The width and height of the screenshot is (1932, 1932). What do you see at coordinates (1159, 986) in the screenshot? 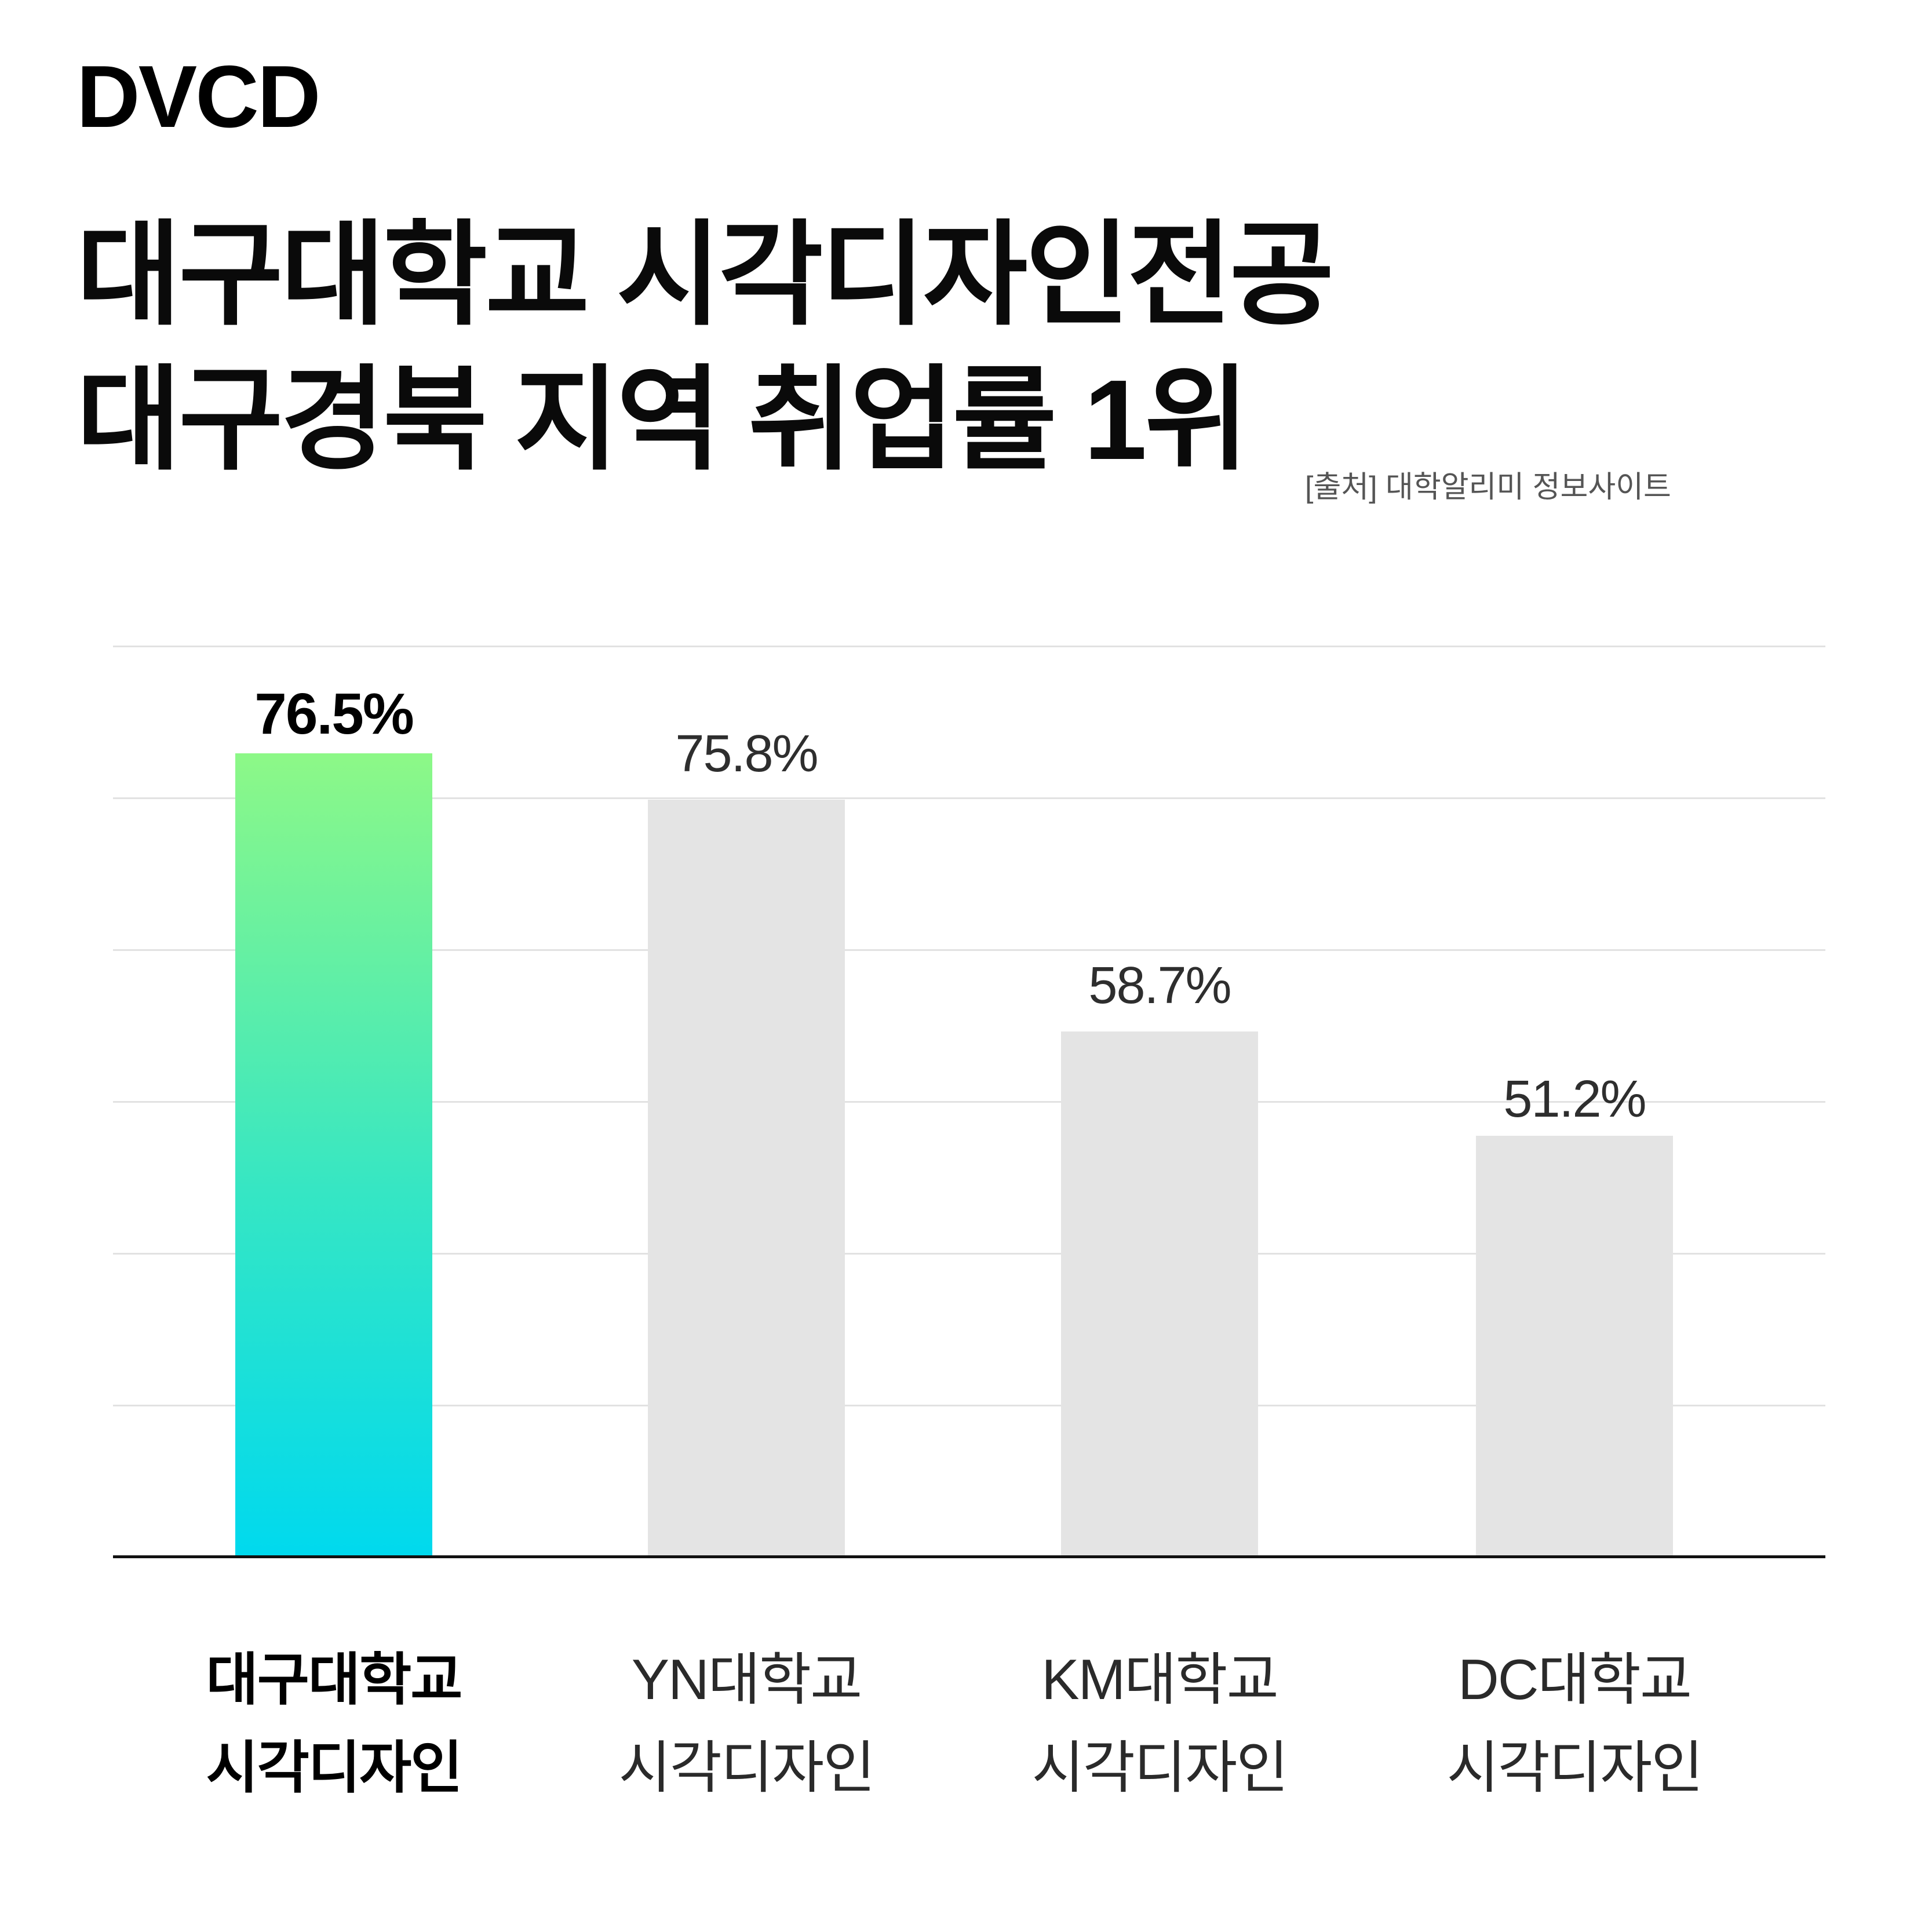
I see `bar-value-label-2: 58.7%` at bounding box center [1159, 986].